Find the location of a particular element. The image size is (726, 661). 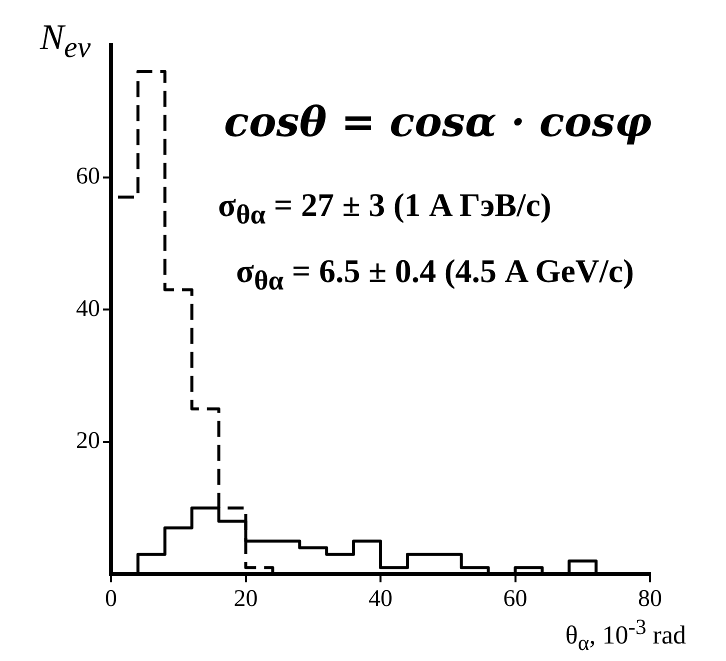

y-tick-label: 20 is located at coordinates (88, 441).